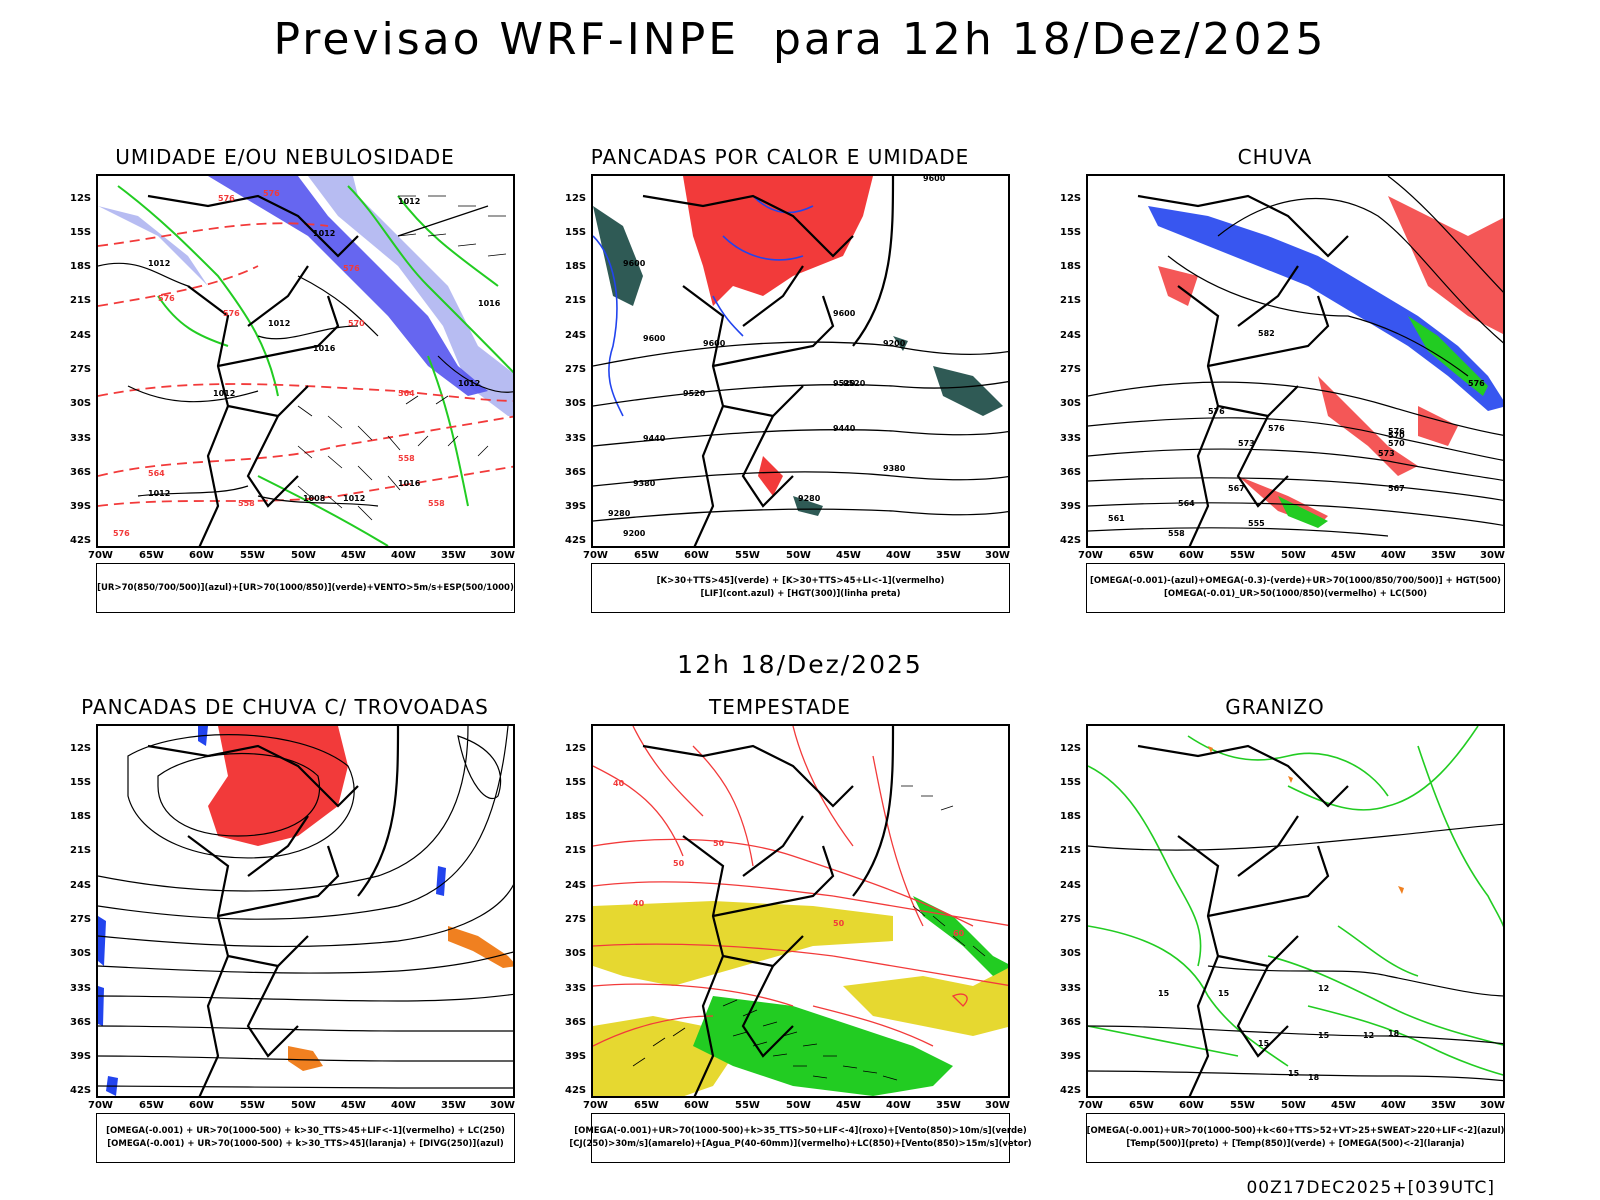 The width and height of the screenshot is (1600, 1200). Describe the element at coordinates (1242, 555) in the screenshot. I see `lon-label: 55W` at that location.